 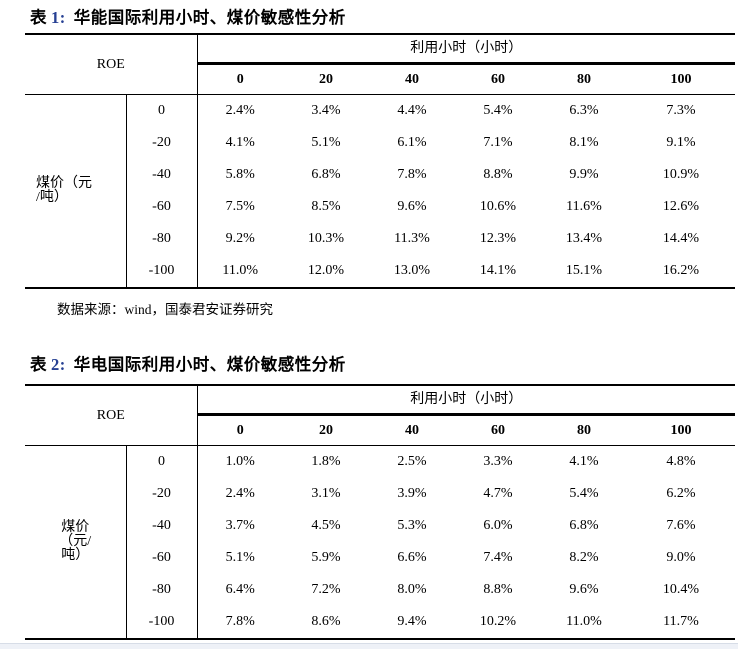 What do you see at coordinates (326, 270) in the screenshot?
I see `data-cell: 12.0%` at bounding box center [326, 270].